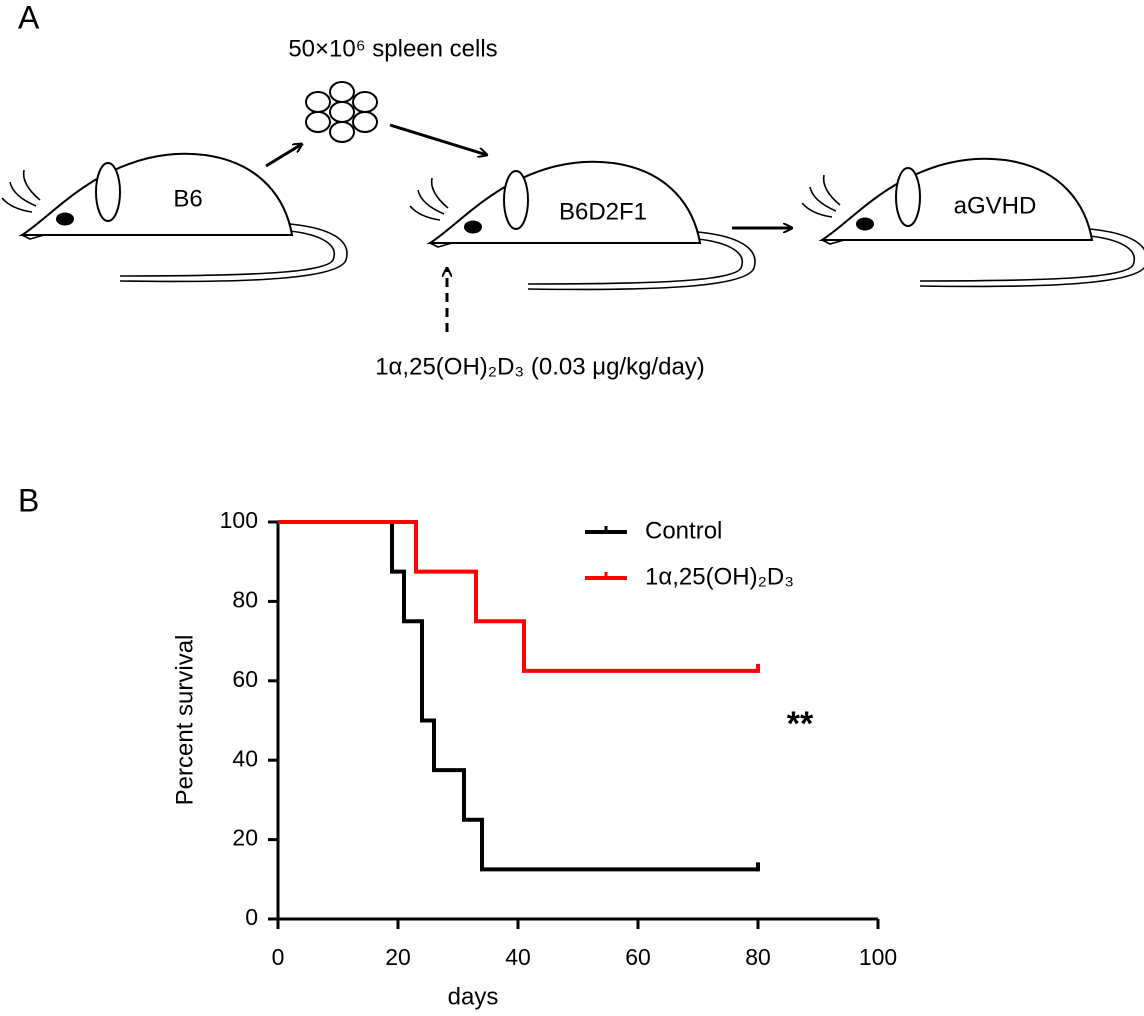 The width and height of the screenshot is (1144, 1016). What do you see at coordinates (719, 576) in the screenshot?
I see `legend-label: 1α,25(OH)₂D₃` at bounding box center [719, 576].